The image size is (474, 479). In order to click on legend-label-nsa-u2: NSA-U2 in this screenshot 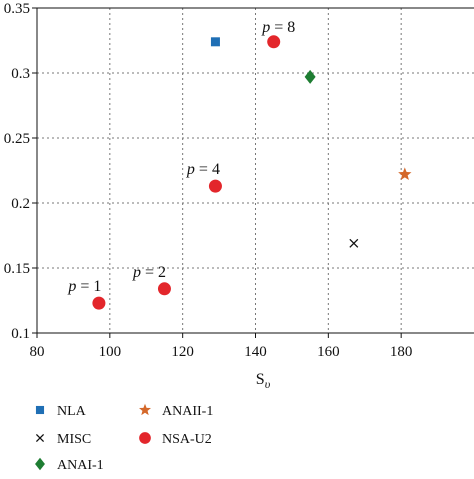, I will do `click(187, 439)`.